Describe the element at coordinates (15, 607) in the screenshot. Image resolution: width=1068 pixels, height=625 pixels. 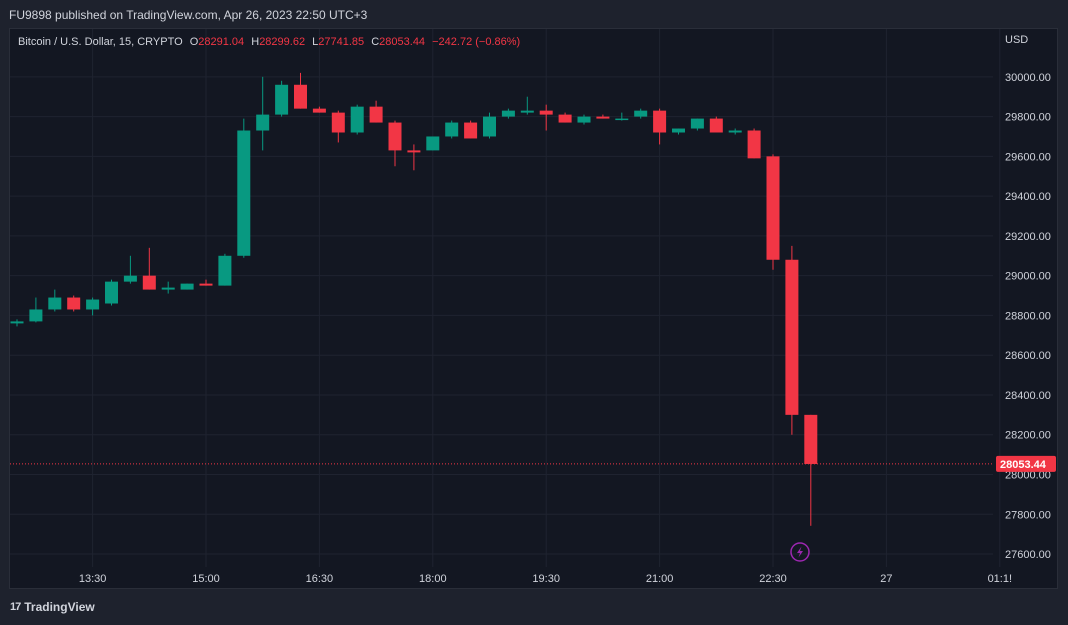
I see `tradingview-logo-icon: 17` at that location.